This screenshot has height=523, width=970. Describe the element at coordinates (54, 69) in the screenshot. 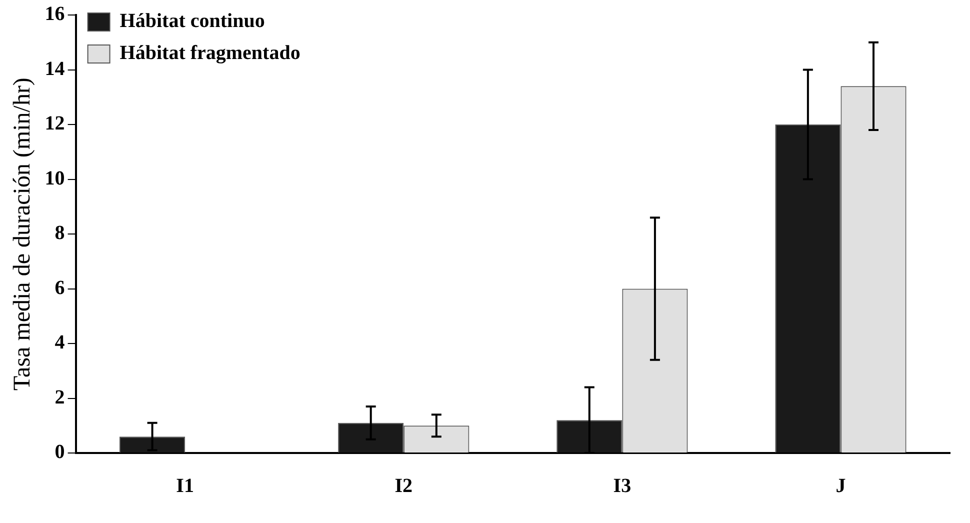

I see `y-tick-label: 14` at that location.